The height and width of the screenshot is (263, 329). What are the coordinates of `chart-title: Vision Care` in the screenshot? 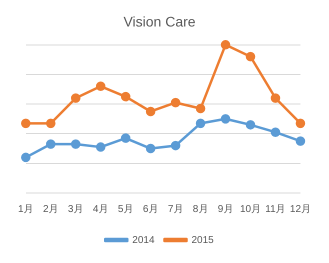 It's located at (159, 21).